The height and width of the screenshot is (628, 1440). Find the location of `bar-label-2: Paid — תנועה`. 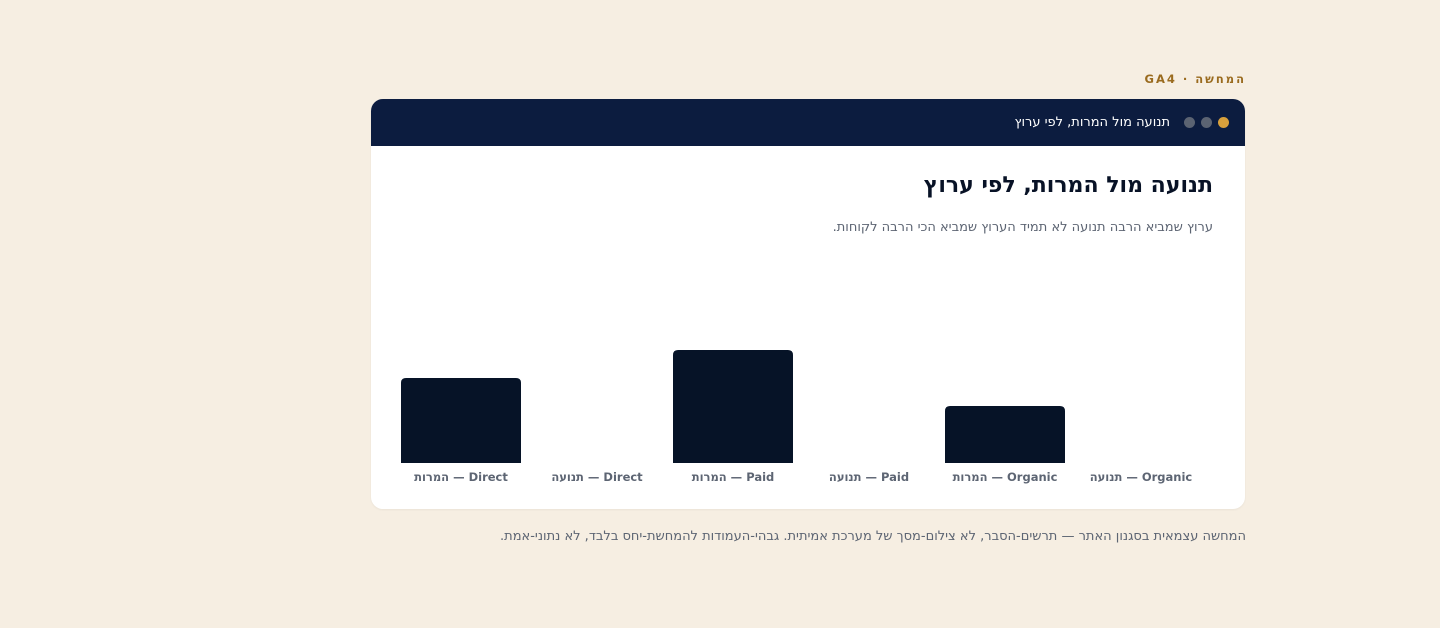

bar-label-2: Paid — תנועה is located at coordinates (869, 477).